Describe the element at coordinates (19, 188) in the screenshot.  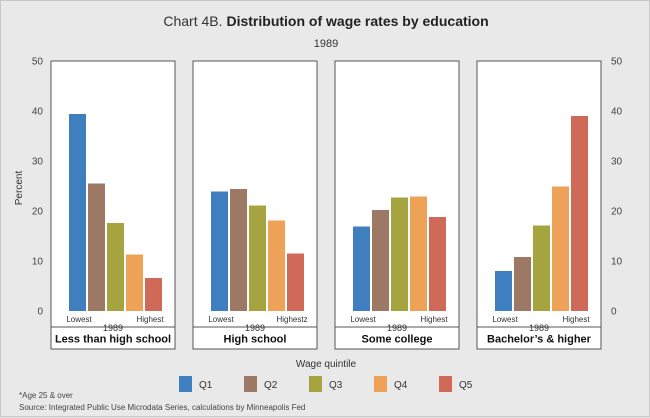
I see `y-axis-title: Percent` at that location.